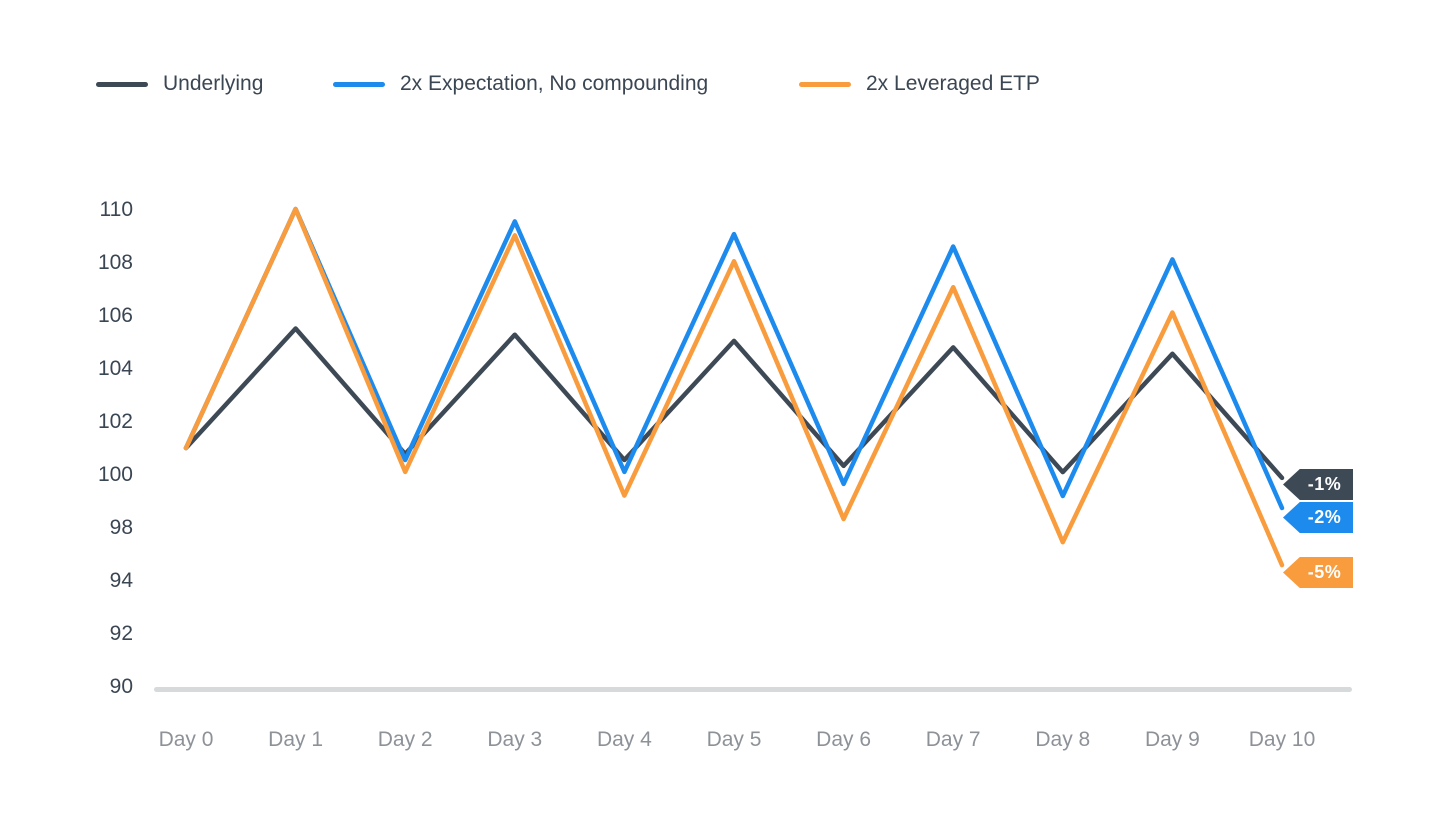 The image size is (1449, 816). I want to click on legend-swatch-leveraged-etp, so click(825, 84).